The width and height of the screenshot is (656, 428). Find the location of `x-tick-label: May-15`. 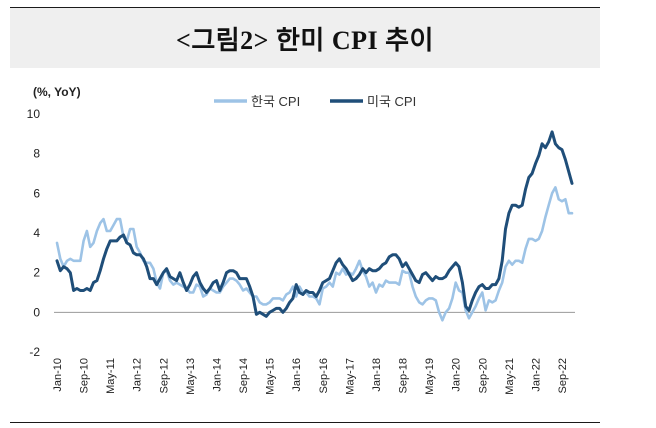

x-tick-label: May-15 is located at coordinates (271, 376).